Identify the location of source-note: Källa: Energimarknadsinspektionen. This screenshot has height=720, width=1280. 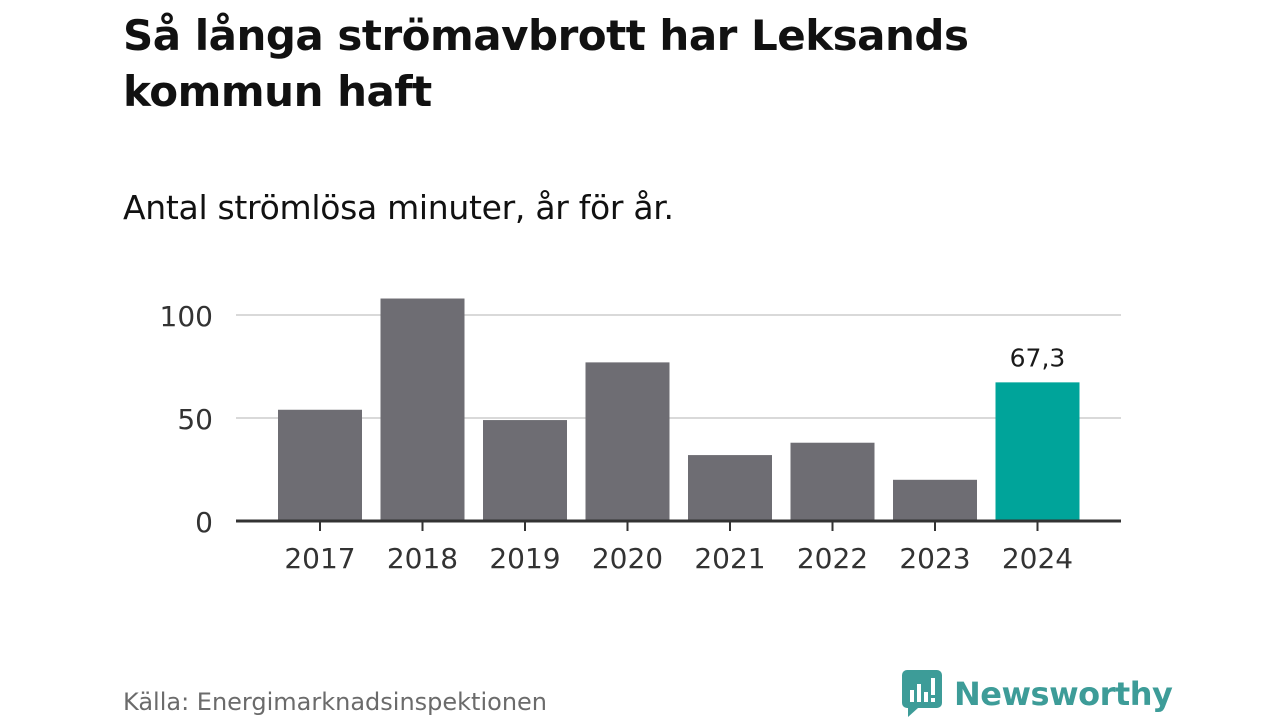
(335, 702).